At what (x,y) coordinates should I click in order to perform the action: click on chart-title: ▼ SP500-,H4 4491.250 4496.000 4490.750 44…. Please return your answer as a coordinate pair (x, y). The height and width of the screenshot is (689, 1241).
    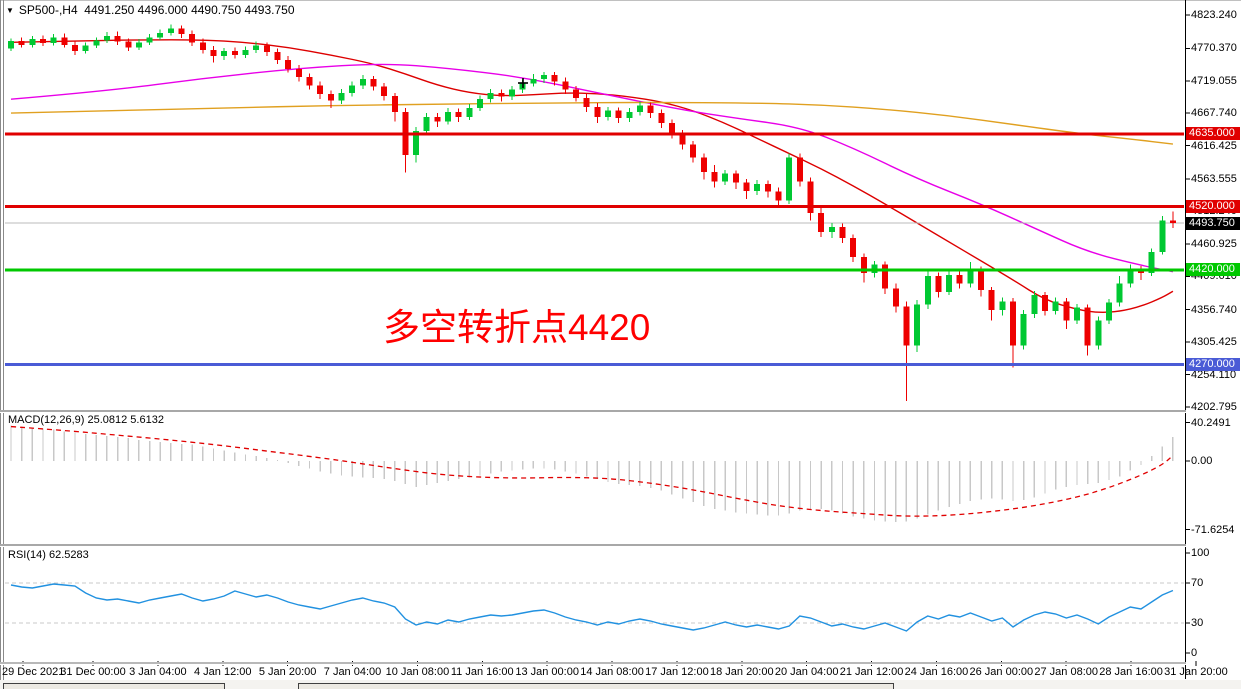
    Looking at the image, I should click on (150, 10).